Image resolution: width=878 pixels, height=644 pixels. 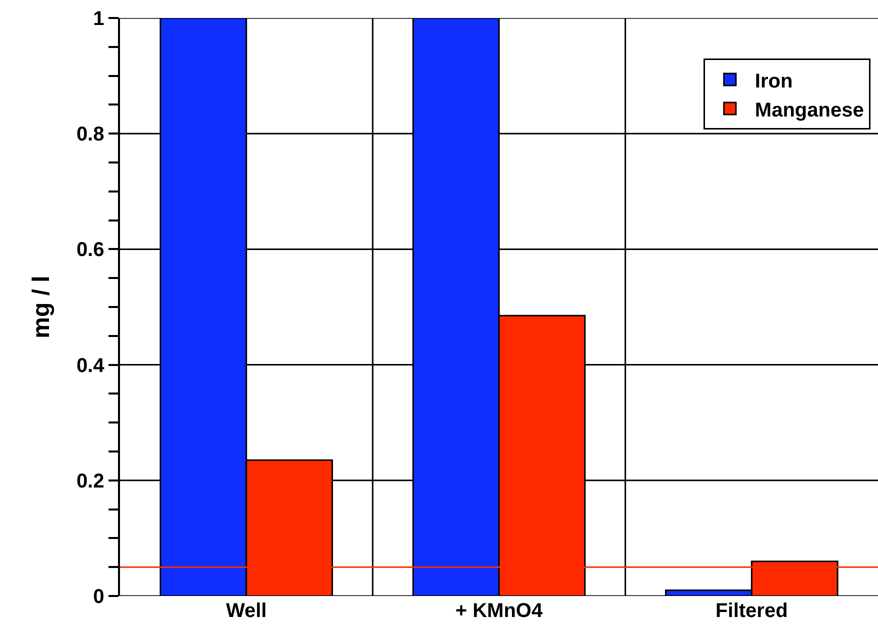 What do you see at coordinates (98, 19) in the screenshot?
I see `y-tick-label: 1` at bounding box center [98, 19].